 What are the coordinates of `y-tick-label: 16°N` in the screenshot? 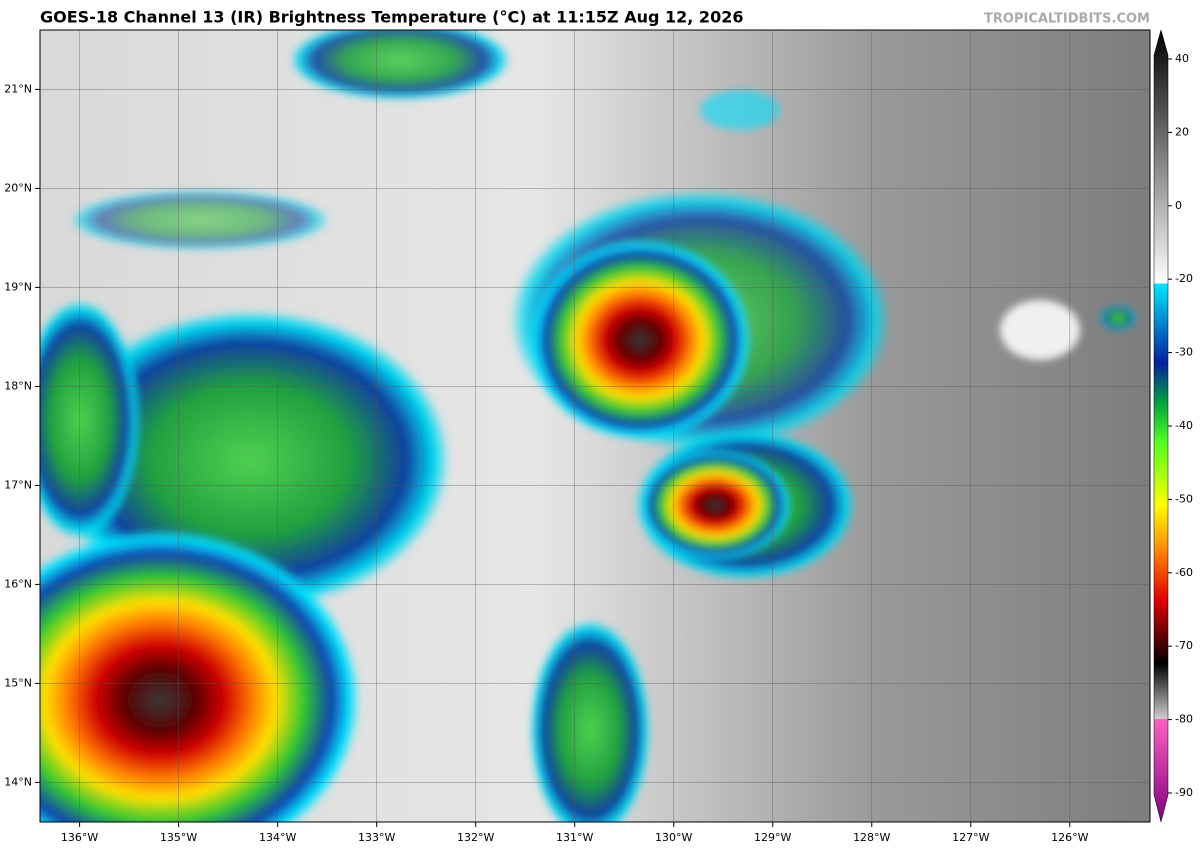 It's located at (18, 583).